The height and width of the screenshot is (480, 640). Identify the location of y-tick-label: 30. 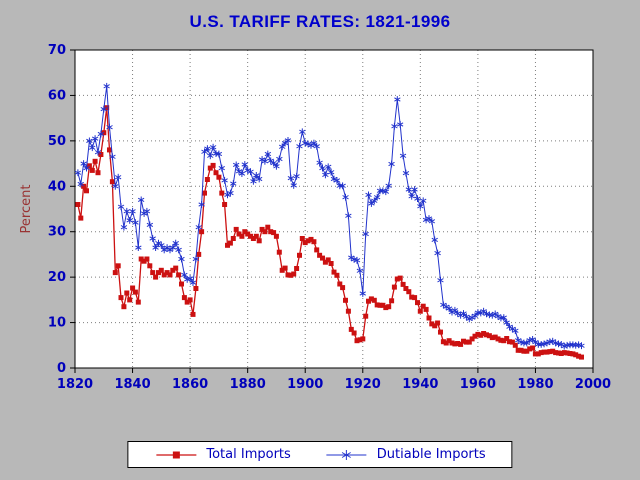
(57, 232).